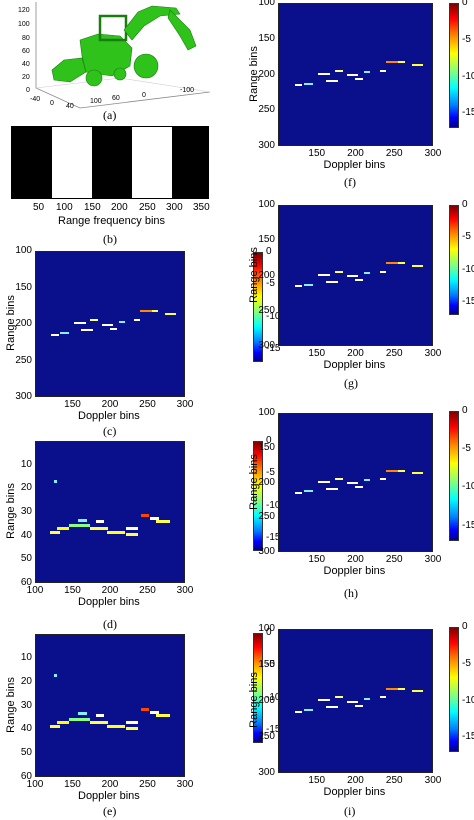 The height and width of the screenshot is (820, 474). I want to click on y-tick-e: 60, so click(26, 776).